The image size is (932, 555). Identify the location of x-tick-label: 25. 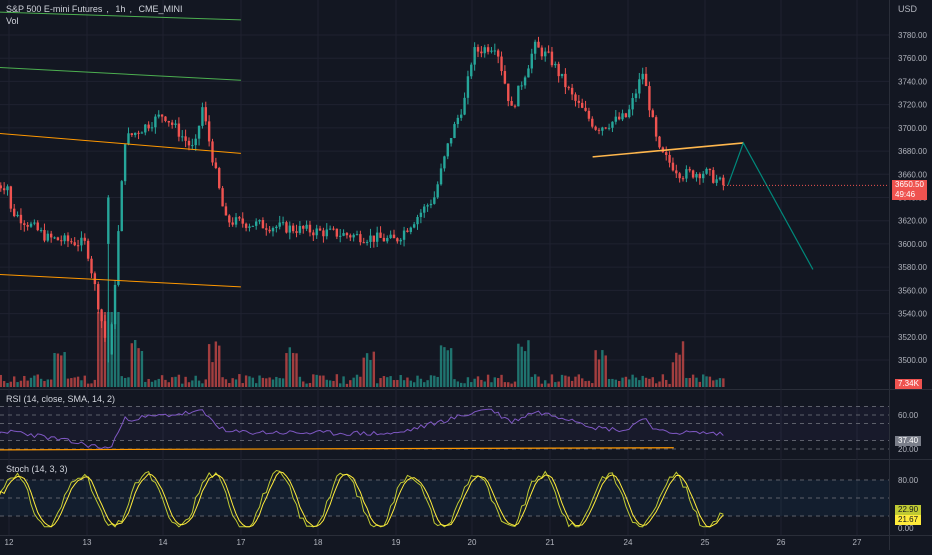
(705, 542).